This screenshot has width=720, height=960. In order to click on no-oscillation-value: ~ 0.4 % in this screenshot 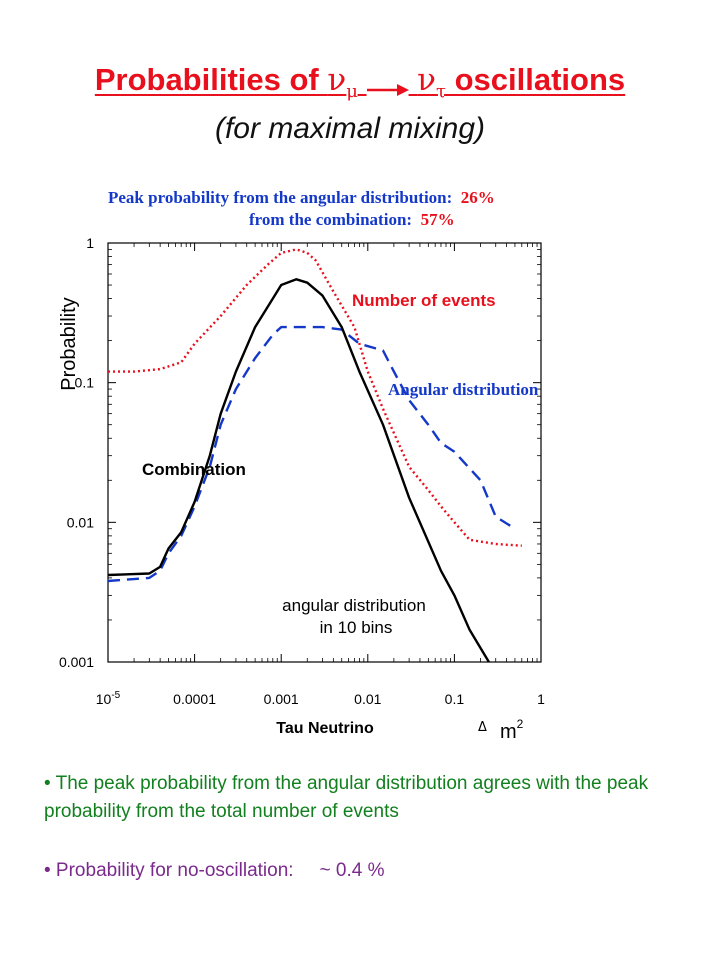, I will do `click(352, 870)`.